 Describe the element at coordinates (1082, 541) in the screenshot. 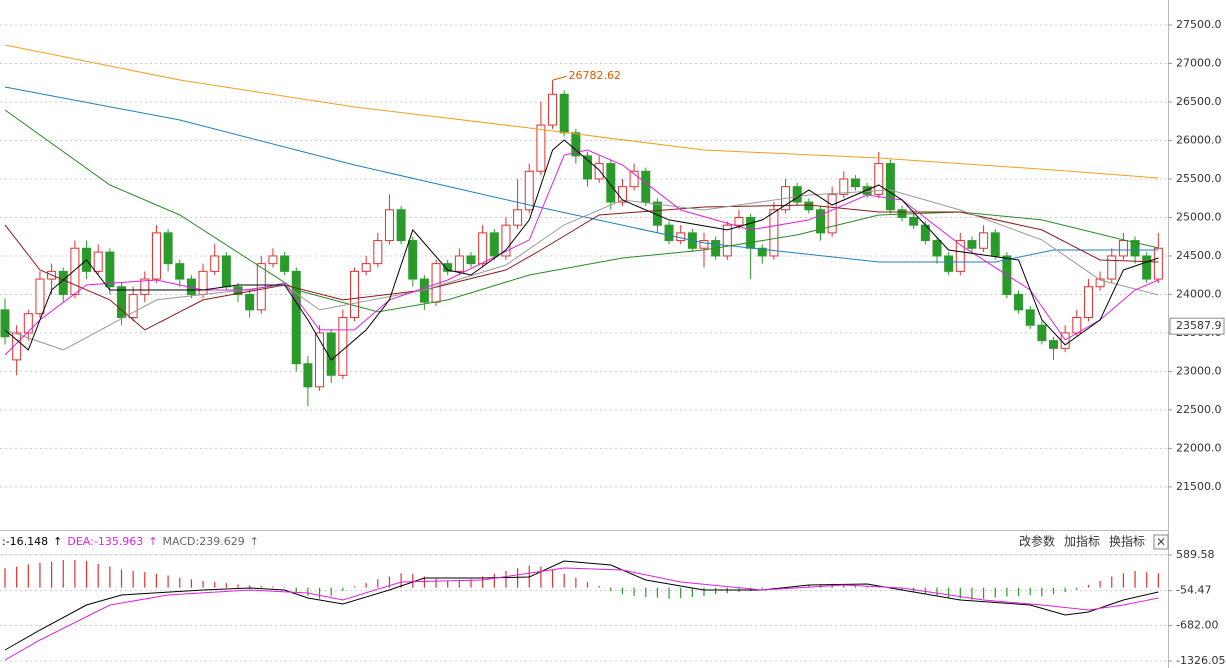

I see `menu-button: 加指标` at that location.